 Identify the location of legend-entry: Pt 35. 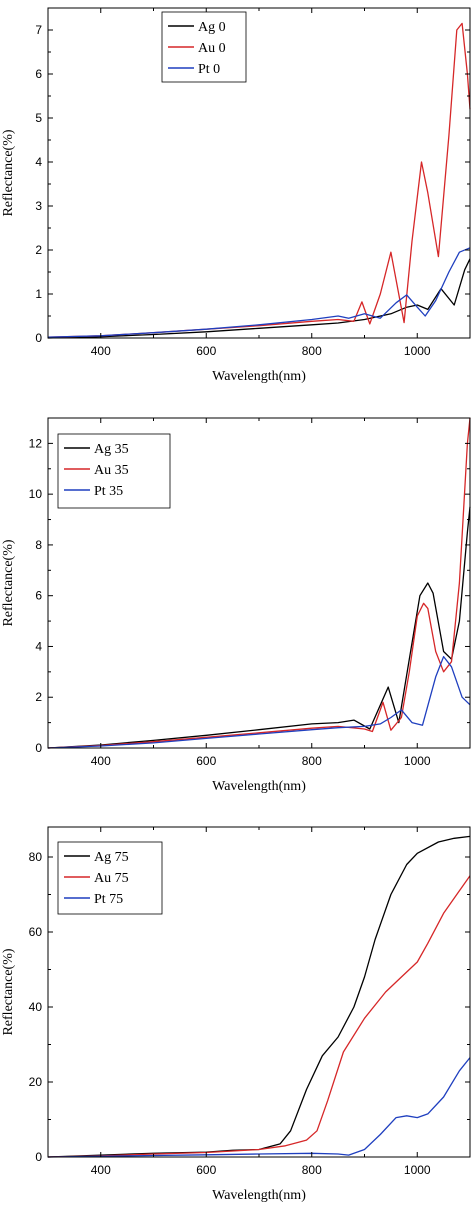
(108, 491).